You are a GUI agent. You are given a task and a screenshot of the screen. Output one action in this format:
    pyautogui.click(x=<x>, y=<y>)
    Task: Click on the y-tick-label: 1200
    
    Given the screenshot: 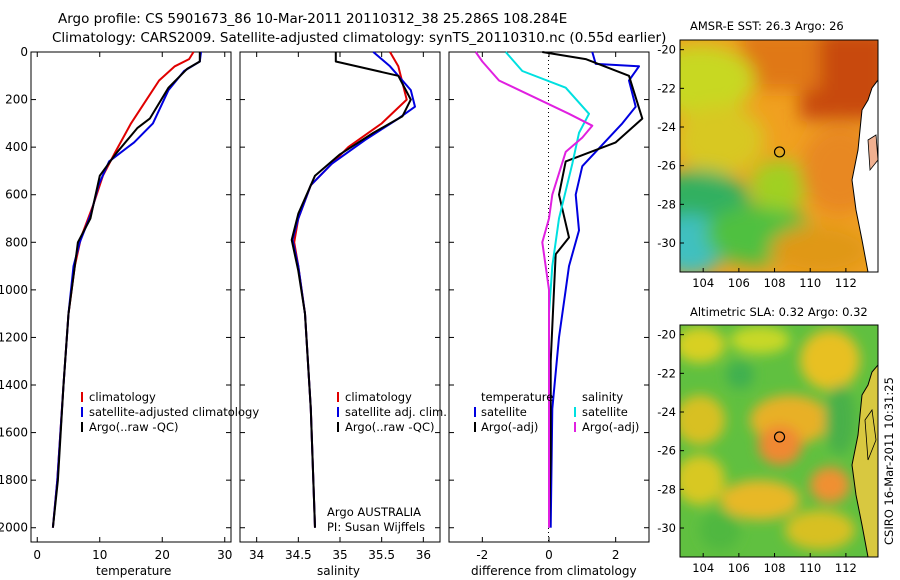 What is the action you would take?
    pyautogui.click(x=14, y=337)
    